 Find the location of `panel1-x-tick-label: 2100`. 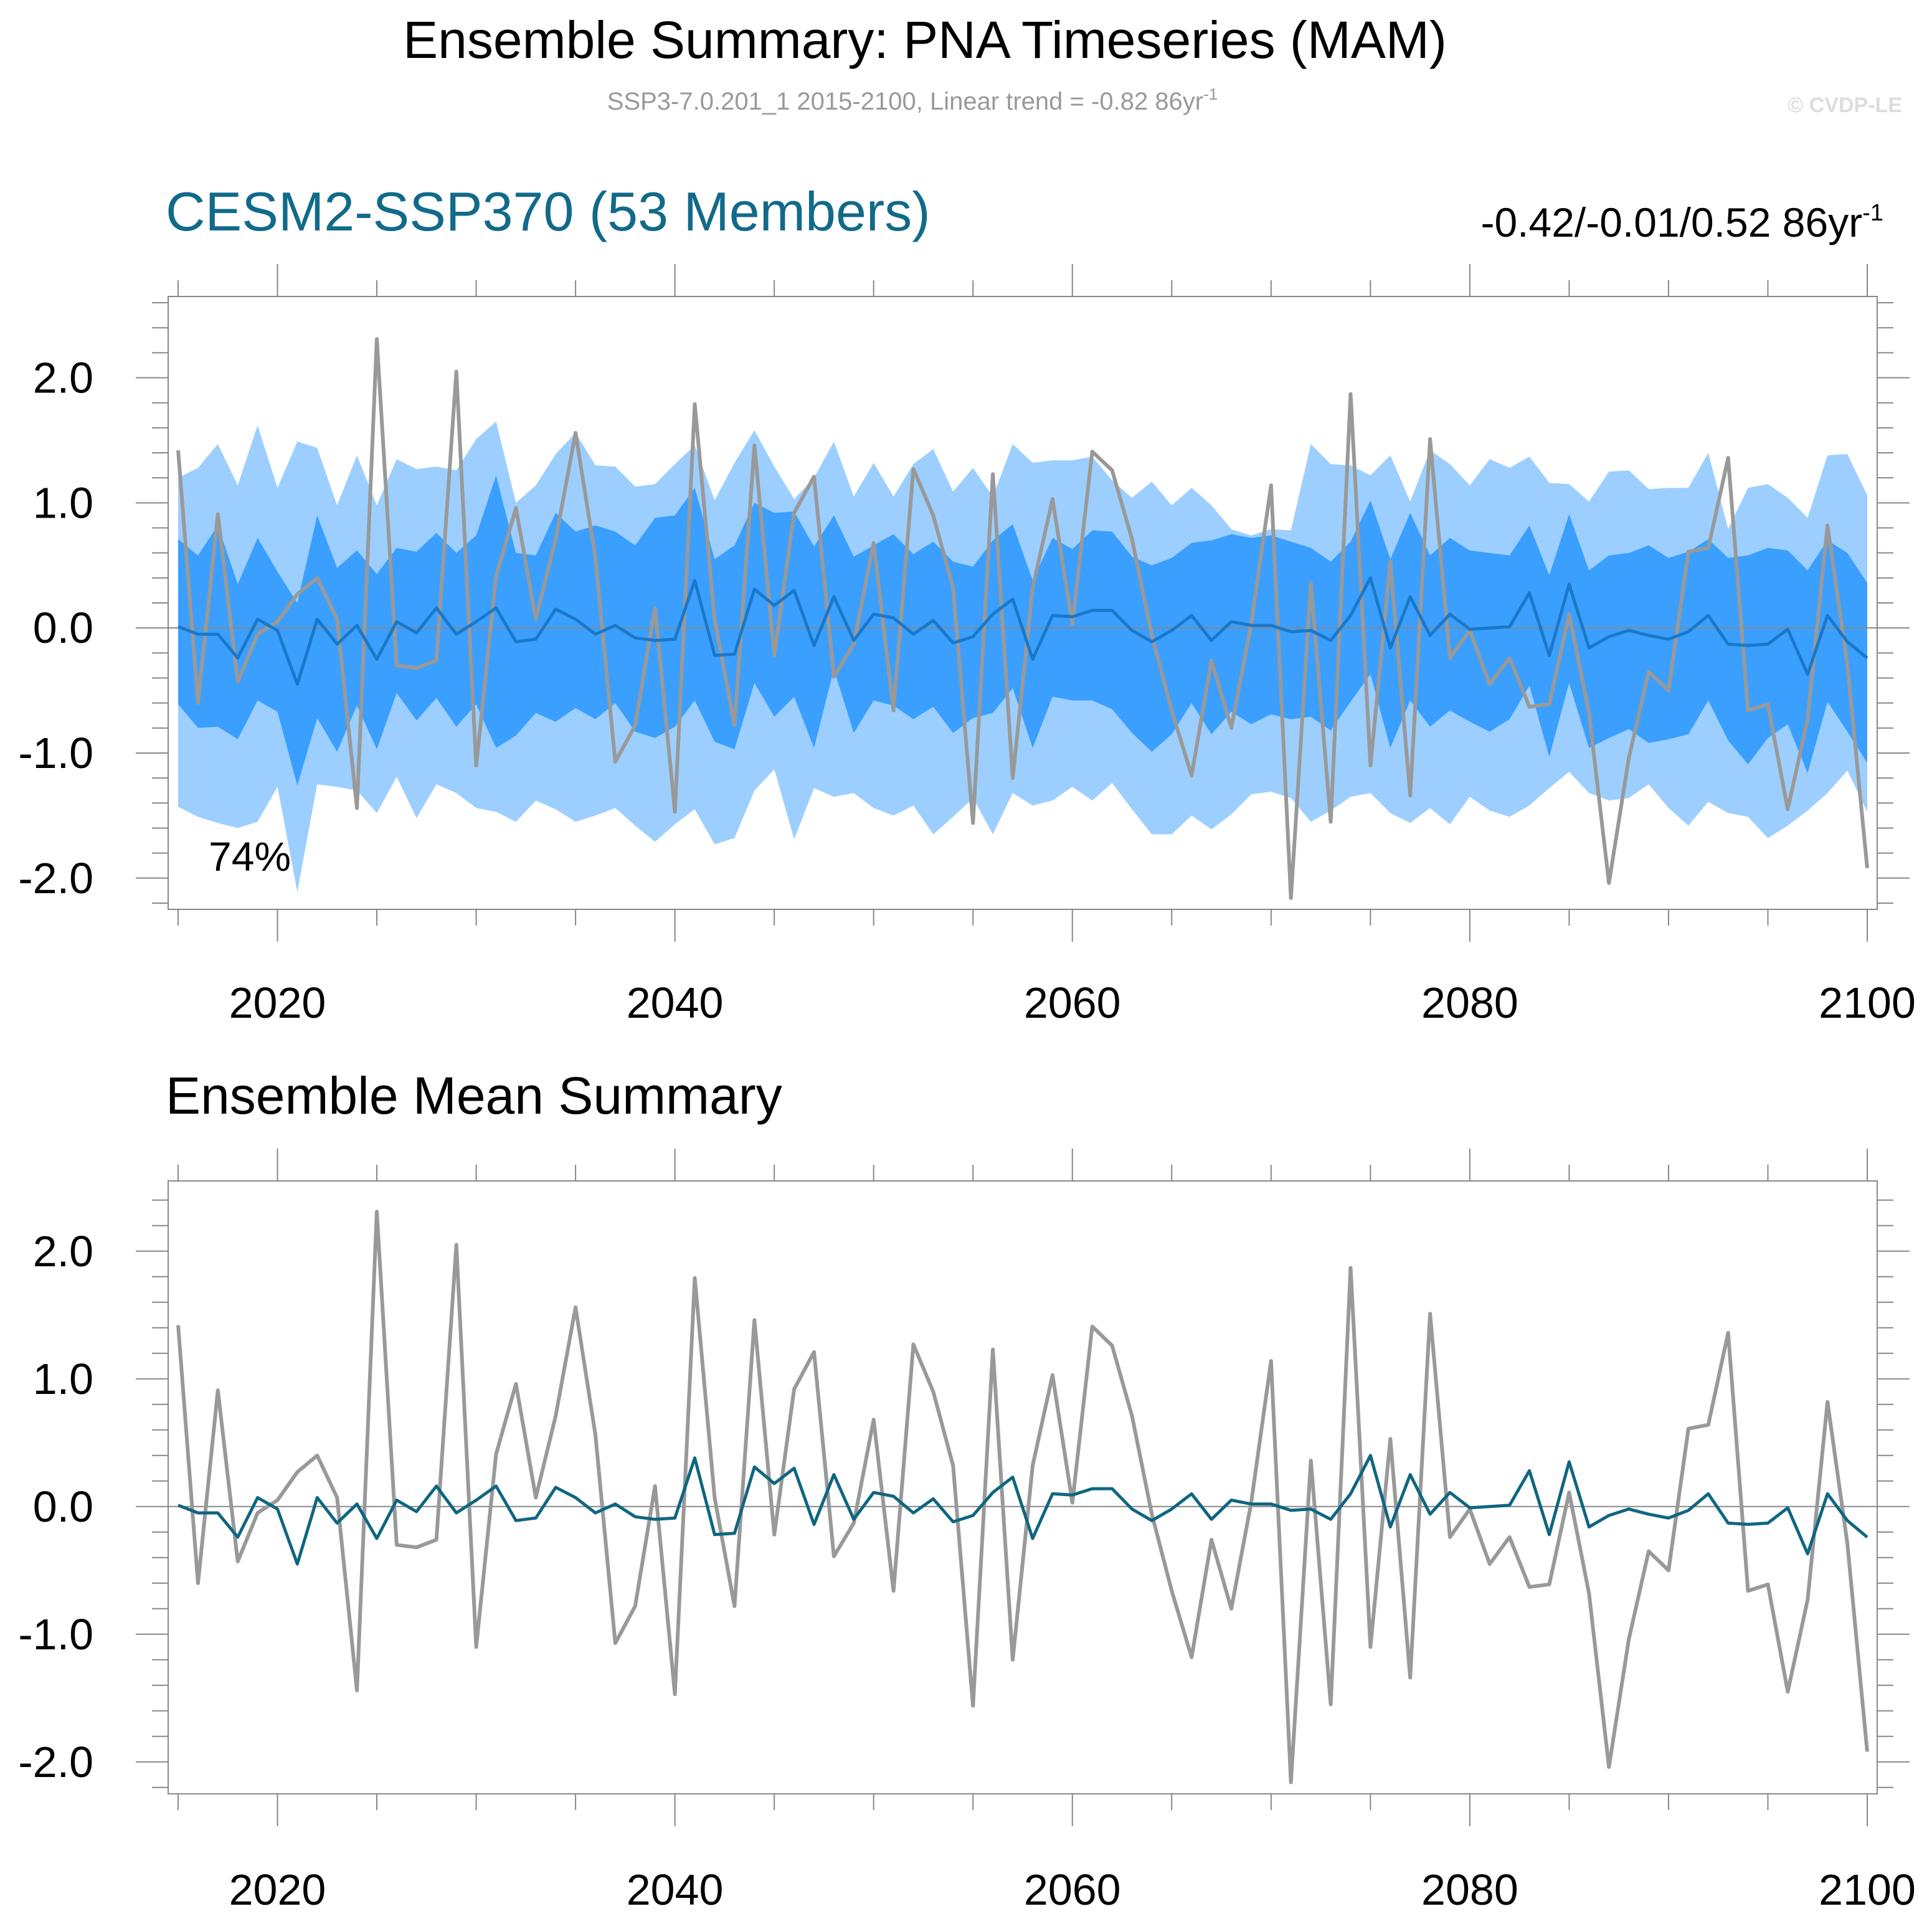

panel1-x-tick-label: 2100 is located at coordinates (1868, 1003).